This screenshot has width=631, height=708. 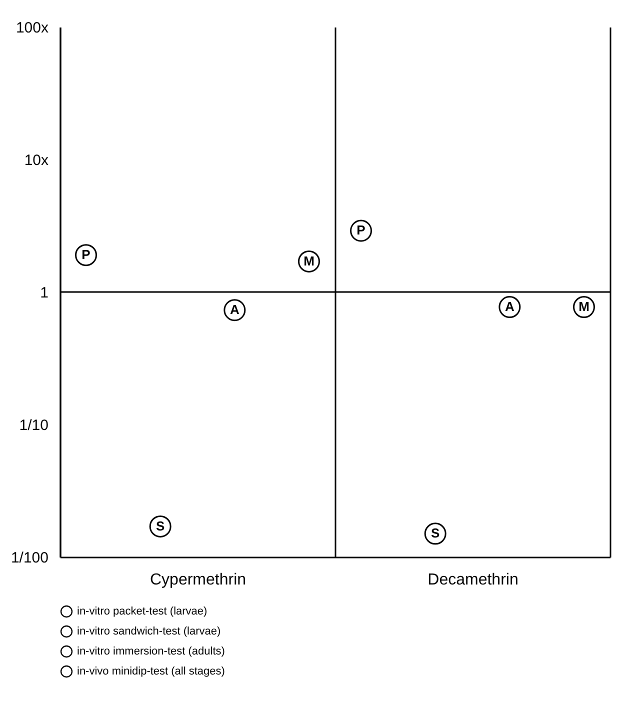 I want to click on annotation: S, so click(x=160, y=526).